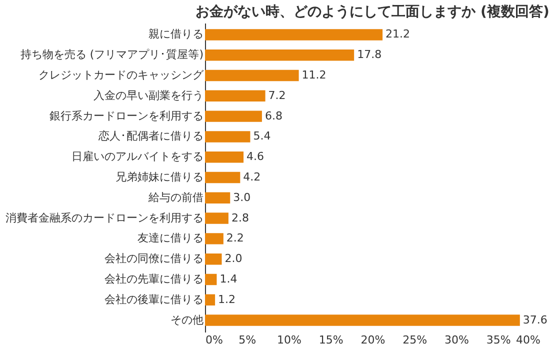 The width and height of the screenshot is (560, 350). I want to click on data-label: 7.2, so click(277, 95).